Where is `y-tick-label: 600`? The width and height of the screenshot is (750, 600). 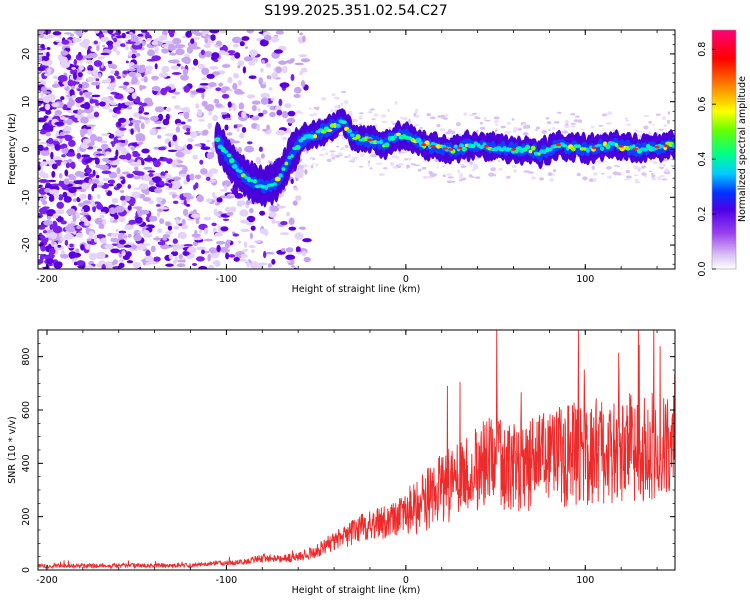
y-tick-label: 600 is located at coordinates (26, 410).